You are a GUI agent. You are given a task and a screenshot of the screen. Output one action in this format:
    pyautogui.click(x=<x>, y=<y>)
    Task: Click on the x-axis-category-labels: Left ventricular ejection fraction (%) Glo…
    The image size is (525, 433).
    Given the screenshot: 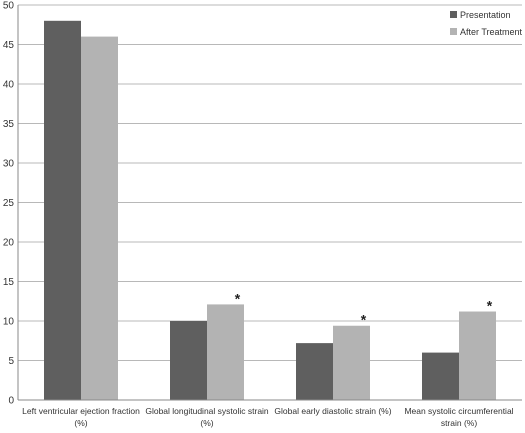 What is the action you would take?
    pyautogui.click(x=267, y=417)
    